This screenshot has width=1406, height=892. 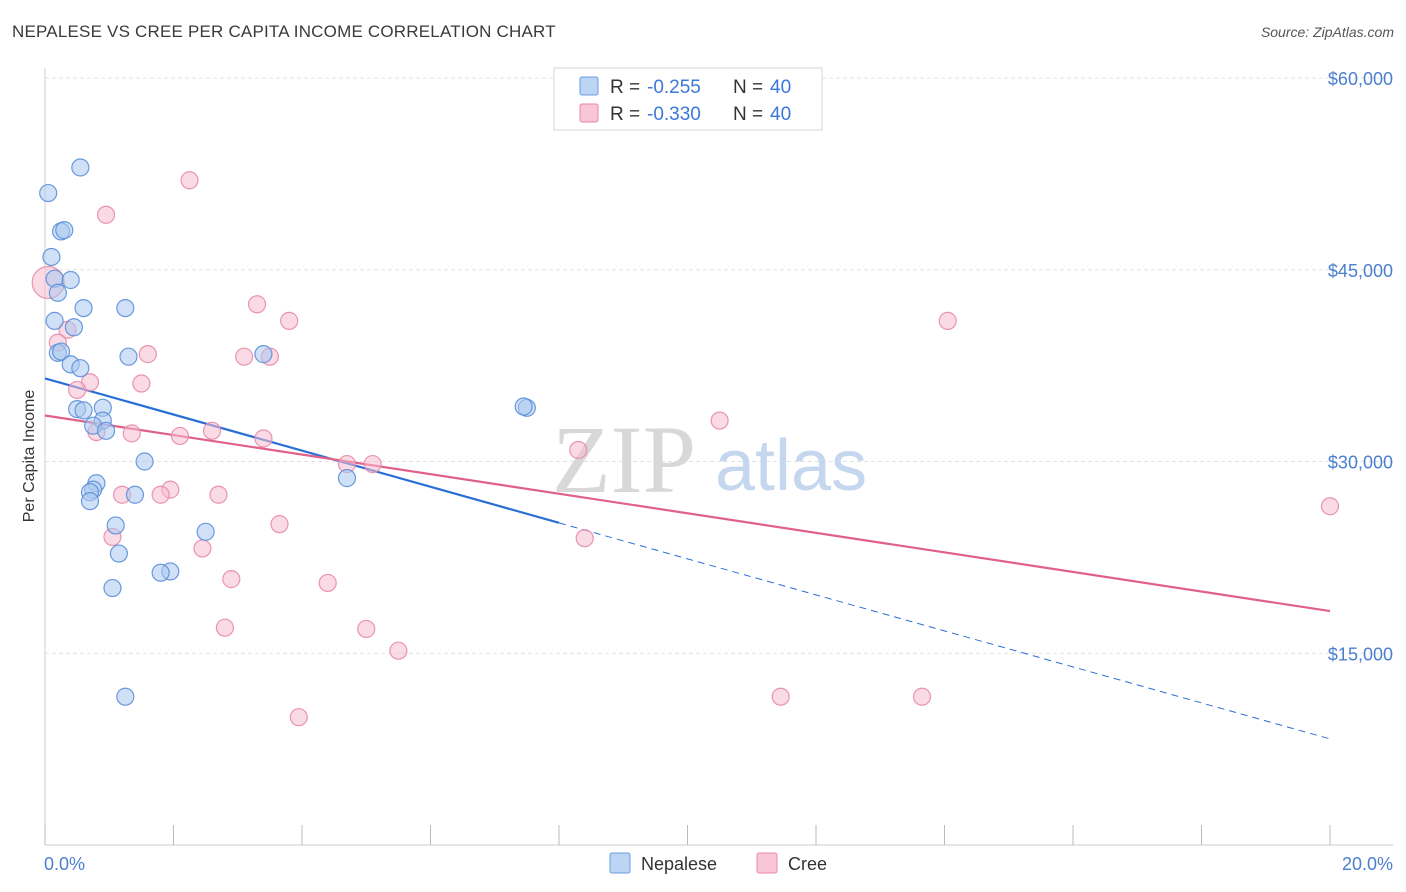 What do you see at coordinates (674, 87) in the screenshot?
I see `legend-r-value-nepalese: -0.255` at bounding box center [674, 87].